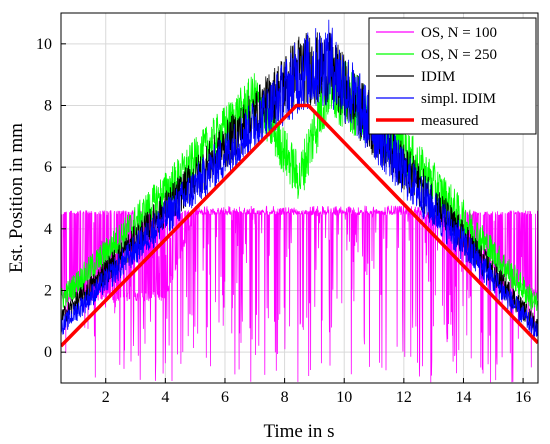 The image size is (550, 444). Describe the element at coordinates (165, 397) in the screenshot. I see `x-tick-label: 4` at that location.